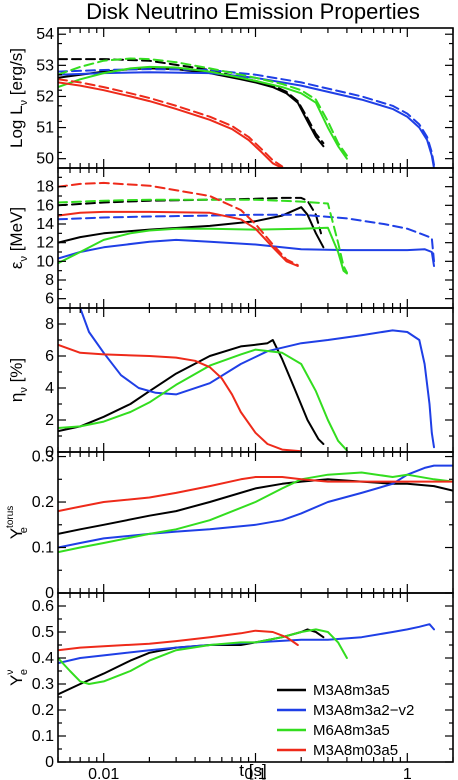  I want to click on x-tick-label: 0.01, so click(103, 773).